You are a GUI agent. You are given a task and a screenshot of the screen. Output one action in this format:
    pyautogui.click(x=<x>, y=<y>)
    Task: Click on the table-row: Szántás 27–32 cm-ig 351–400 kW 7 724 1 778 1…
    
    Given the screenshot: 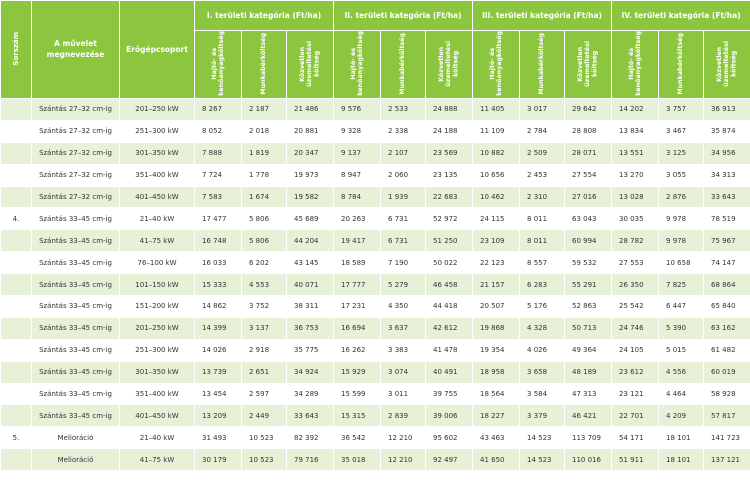 What is the action you would take?
    pyautogui.click(x=375, y=175)
    